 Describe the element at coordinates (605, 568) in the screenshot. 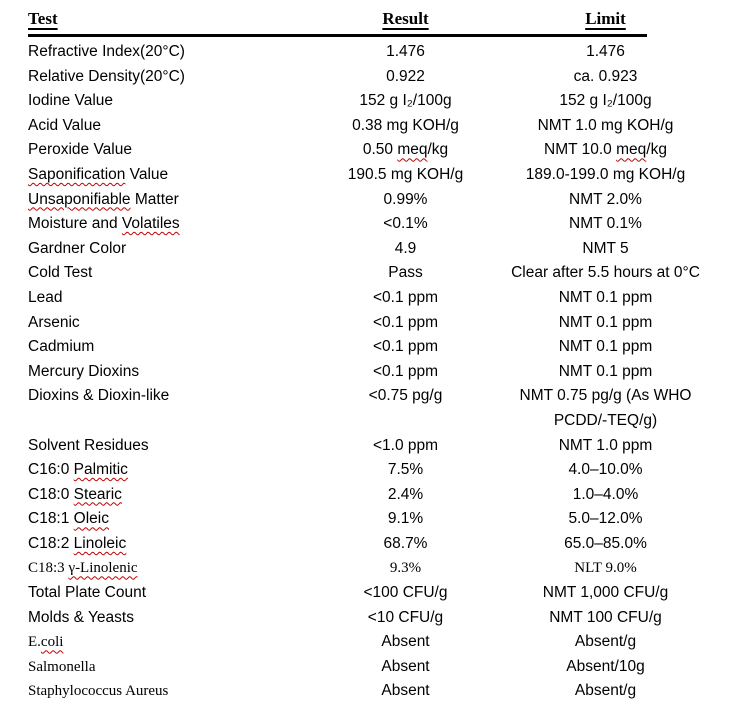

I see `limit-cell: NLT 9.0%` at that location.